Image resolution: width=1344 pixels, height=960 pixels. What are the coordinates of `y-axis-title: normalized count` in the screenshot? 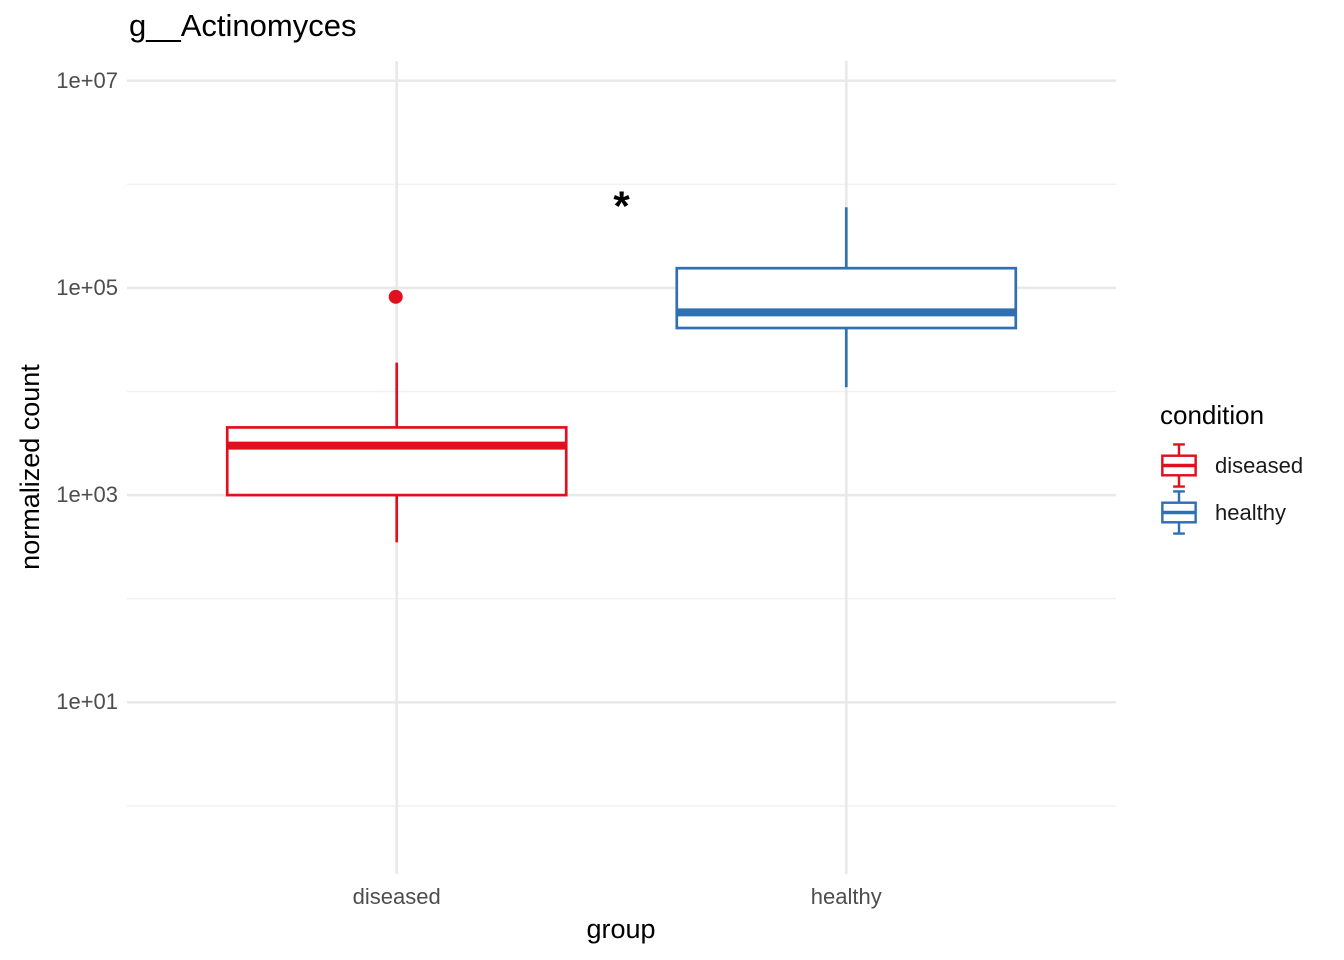 It's located at (30, 467).